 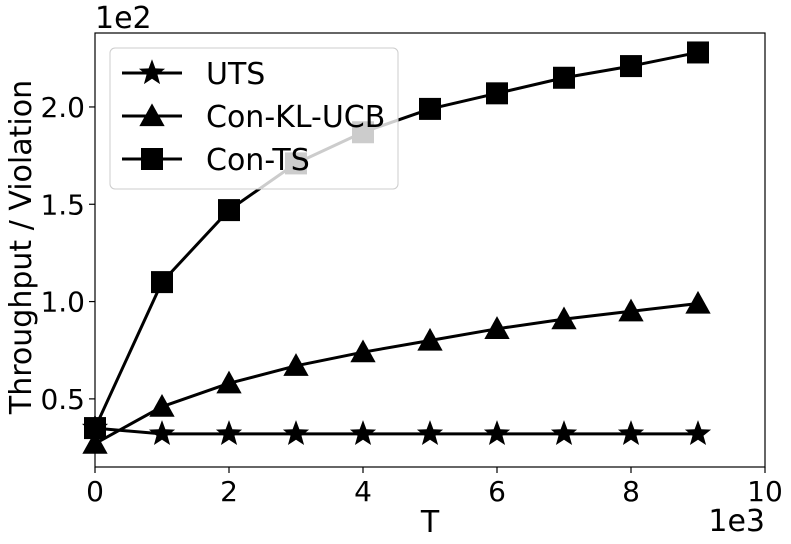 I want to click on x-tick-label: 4, so click(x=363, y=491).